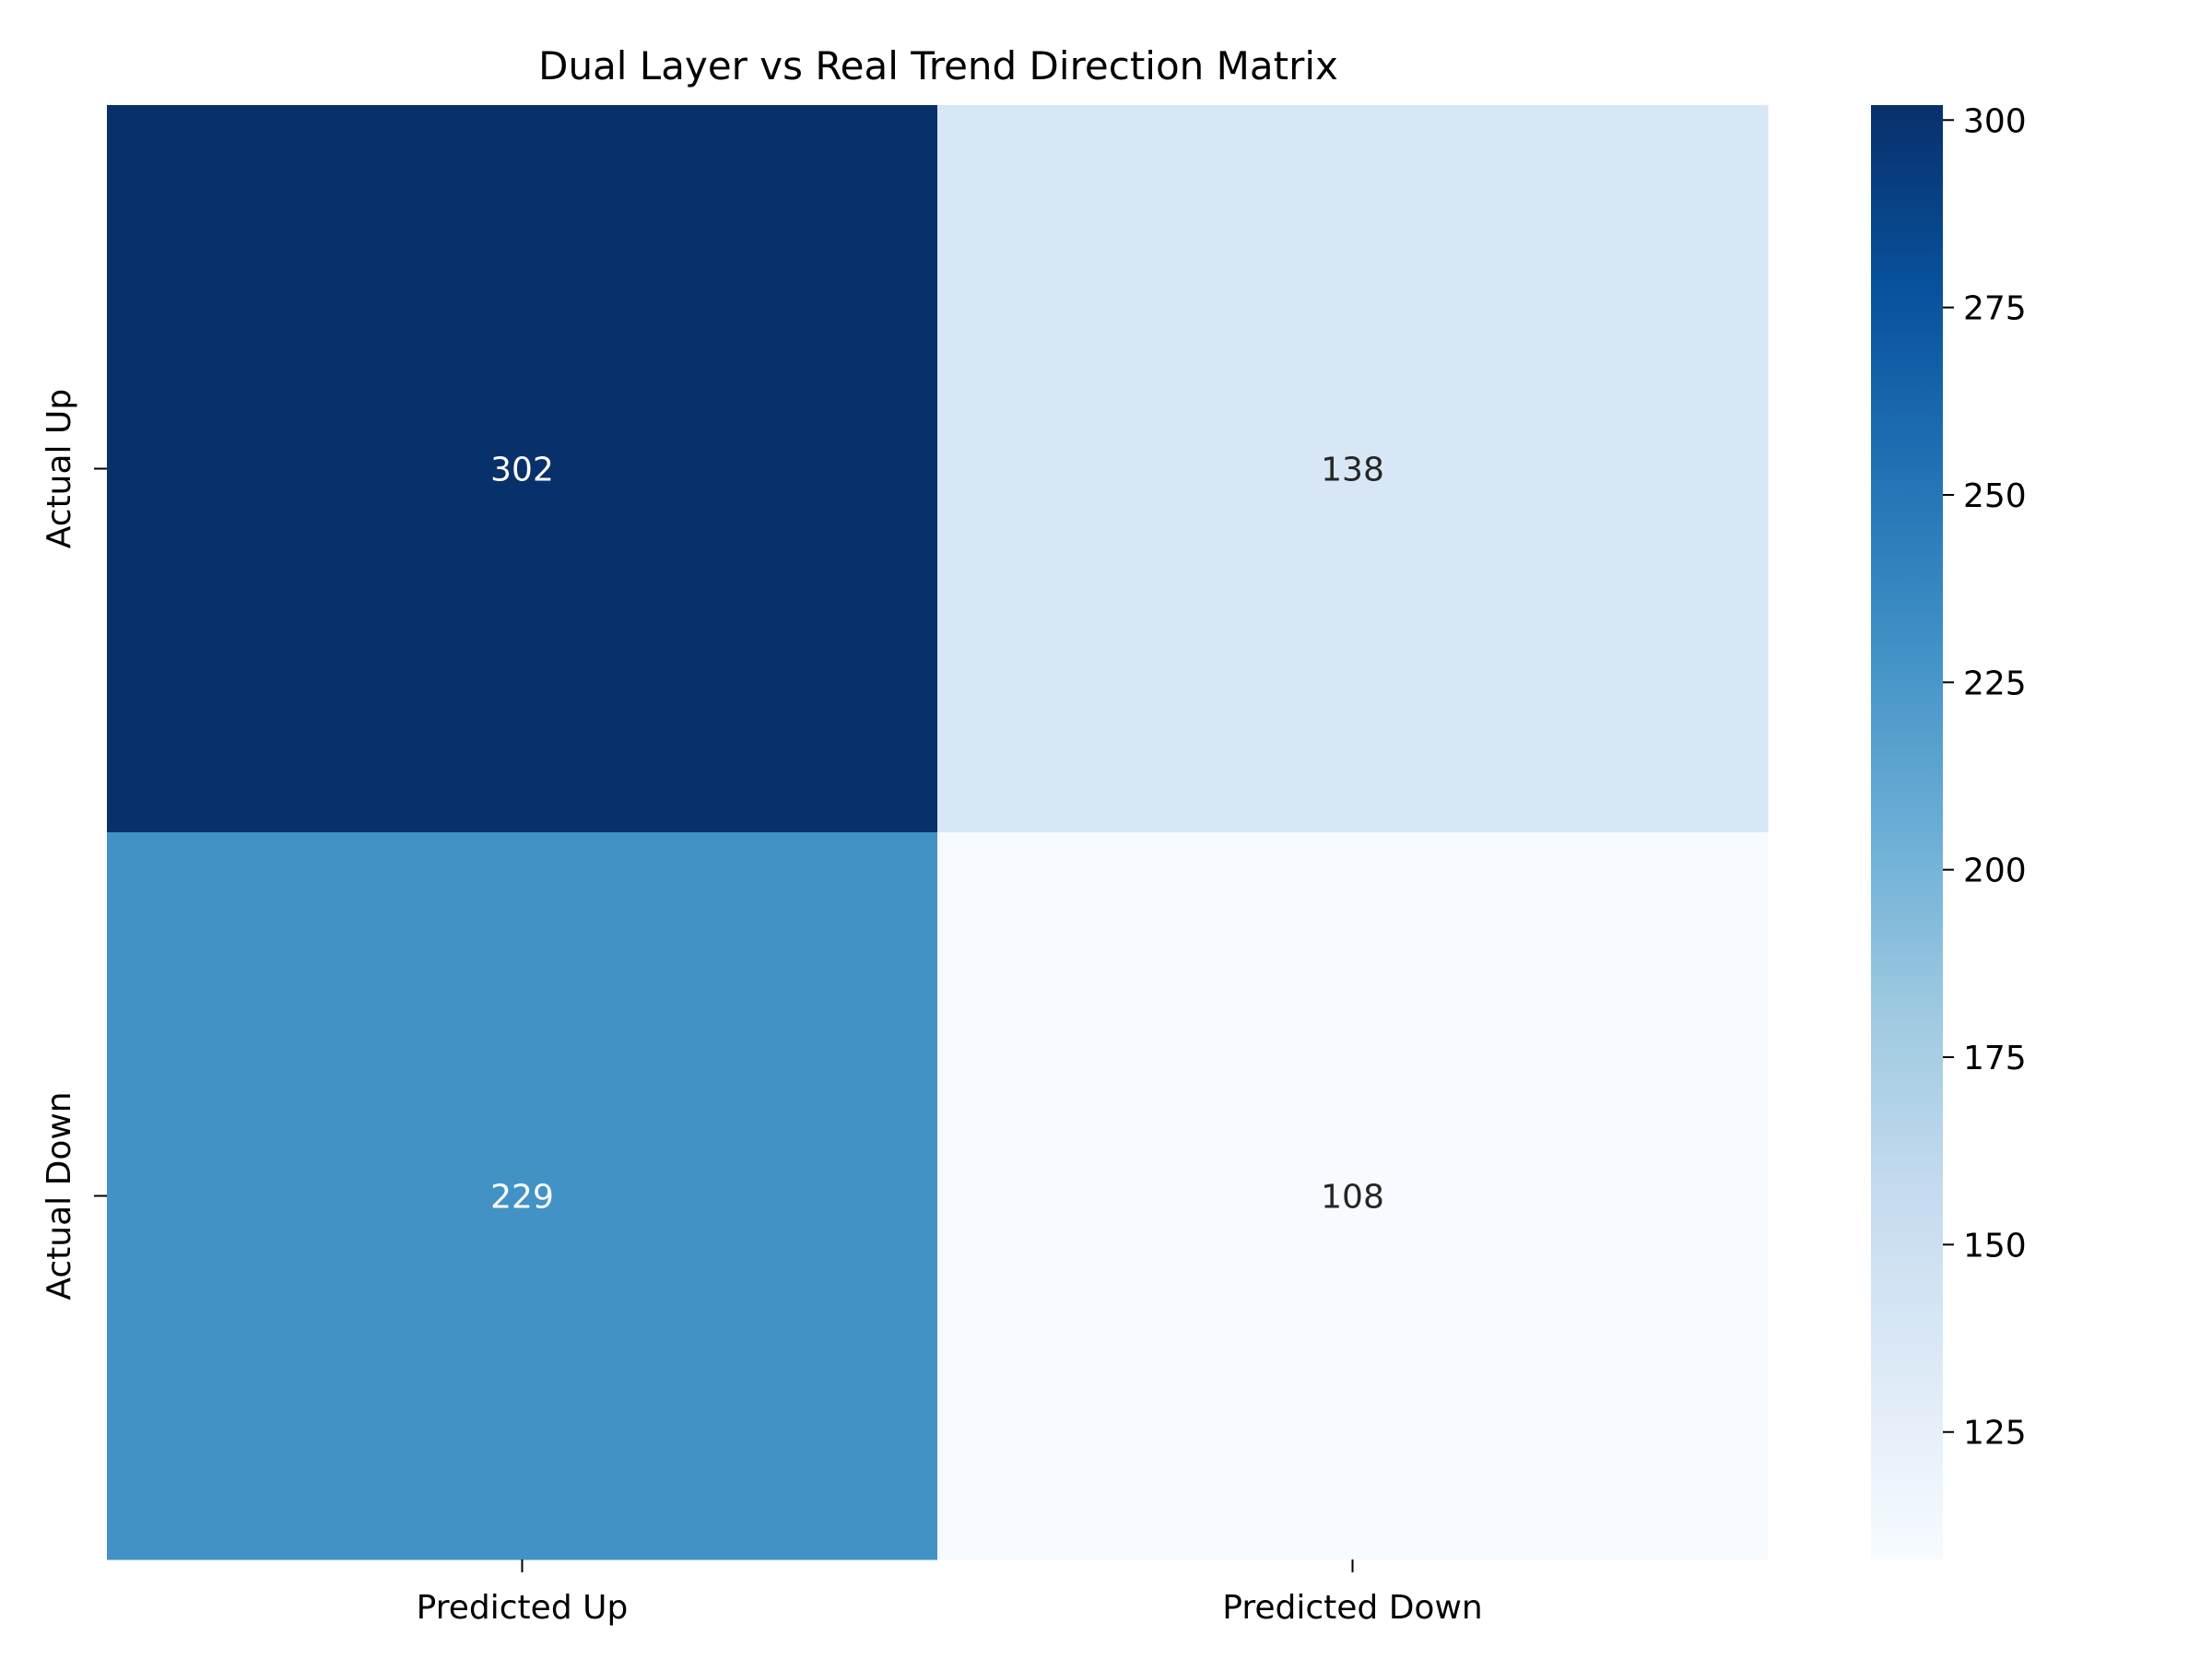 The height and width of the screenshot is (1659, 2212). What do you see at coordinates (1995, 1246) in the screenshot?
I see `colorbar-tick-label: 150` at bounding box center [1995, 1246].